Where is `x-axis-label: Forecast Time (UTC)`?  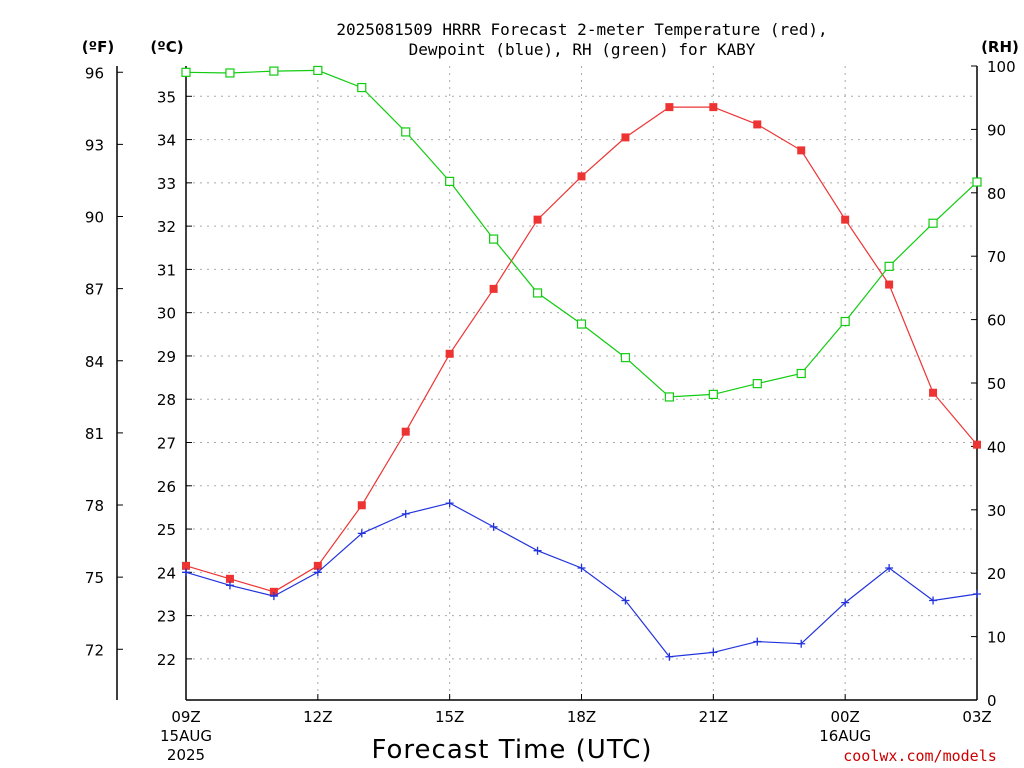 x-axis-label: Forecast Time (UTC) is located at coordinates (511, 750).